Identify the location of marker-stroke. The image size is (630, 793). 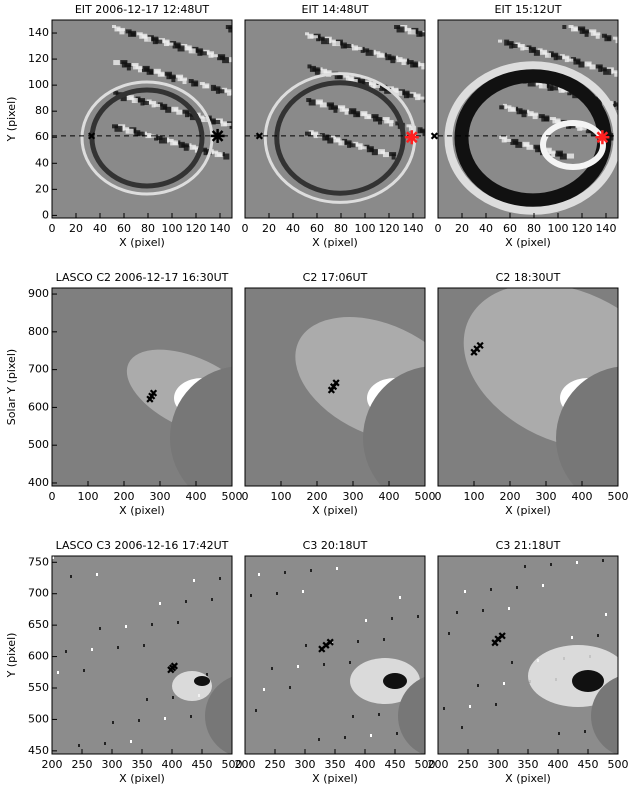
(336, 383).